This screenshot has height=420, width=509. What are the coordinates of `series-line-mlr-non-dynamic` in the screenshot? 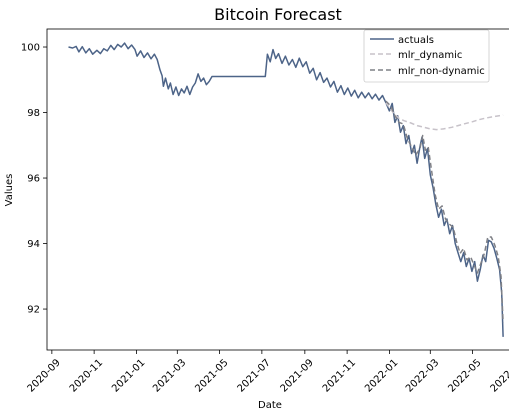 It's located at (444, 211).